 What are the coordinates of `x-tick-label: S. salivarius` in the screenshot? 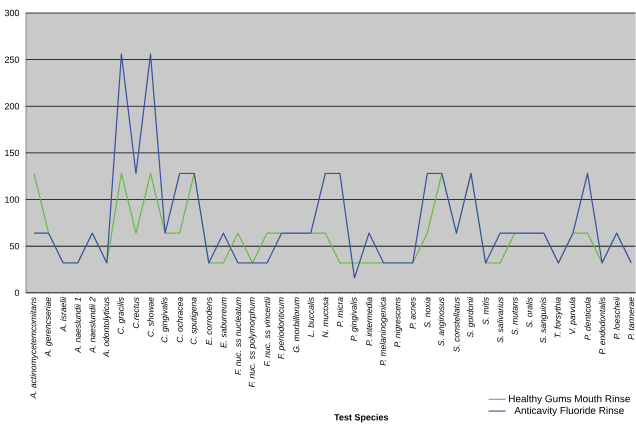 It's located at (500, 320).